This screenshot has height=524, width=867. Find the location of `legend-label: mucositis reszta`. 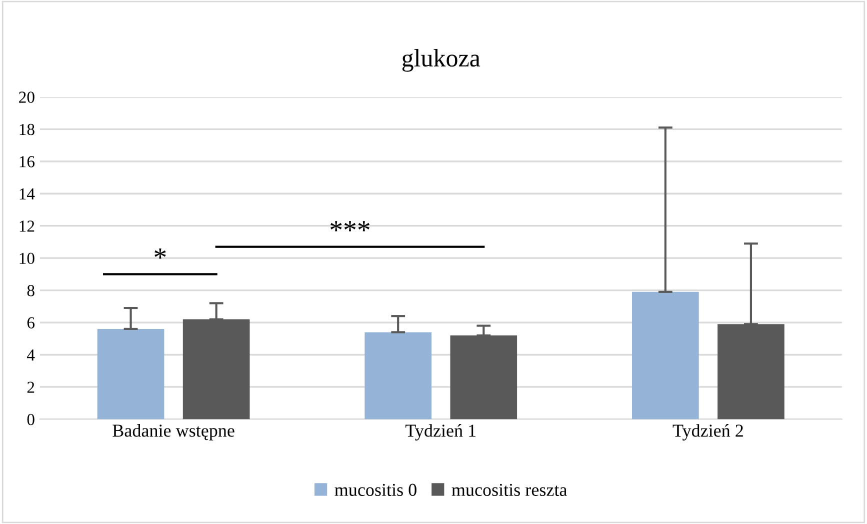

legend-label: mucositis reszta is located at coordinates (509, 490).